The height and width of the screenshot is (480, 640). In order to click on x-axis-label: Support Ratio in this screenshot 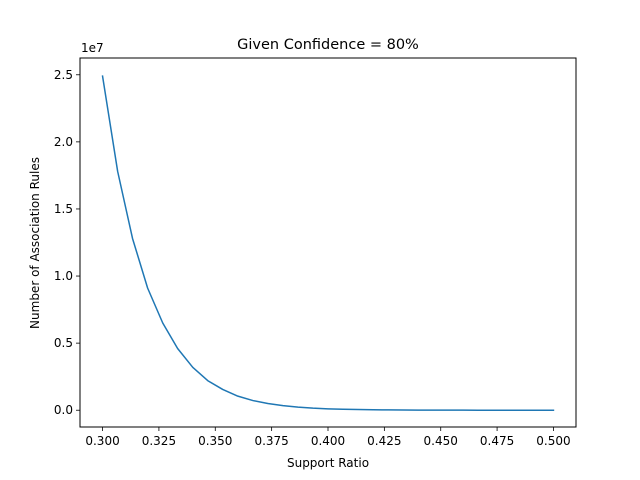, I will do `click(328, 463)`.